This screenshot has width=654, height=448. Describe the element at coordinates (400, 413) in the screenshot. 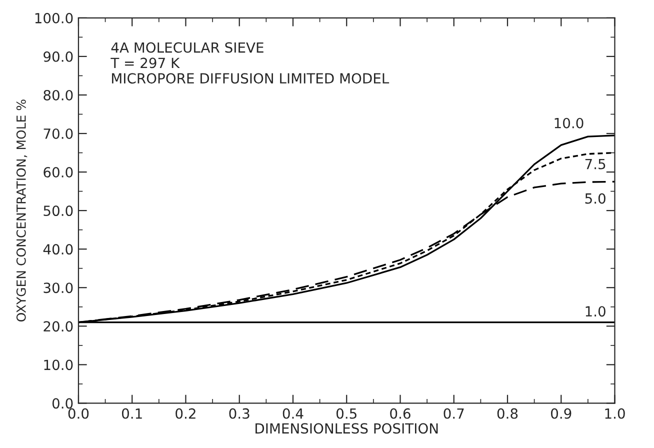

I see `x-tick-label: 0.6` at that location.